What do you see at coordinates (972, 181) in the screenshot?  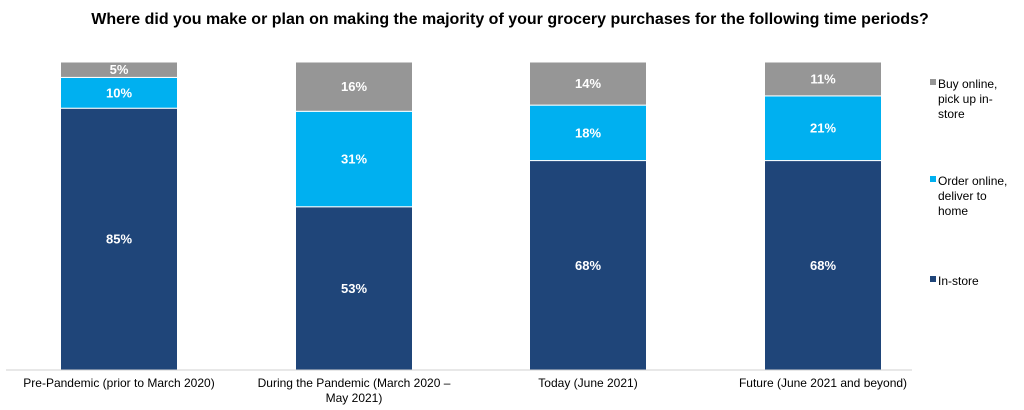 I see `legend-label: Order online,` at bounding box center [972, 181].